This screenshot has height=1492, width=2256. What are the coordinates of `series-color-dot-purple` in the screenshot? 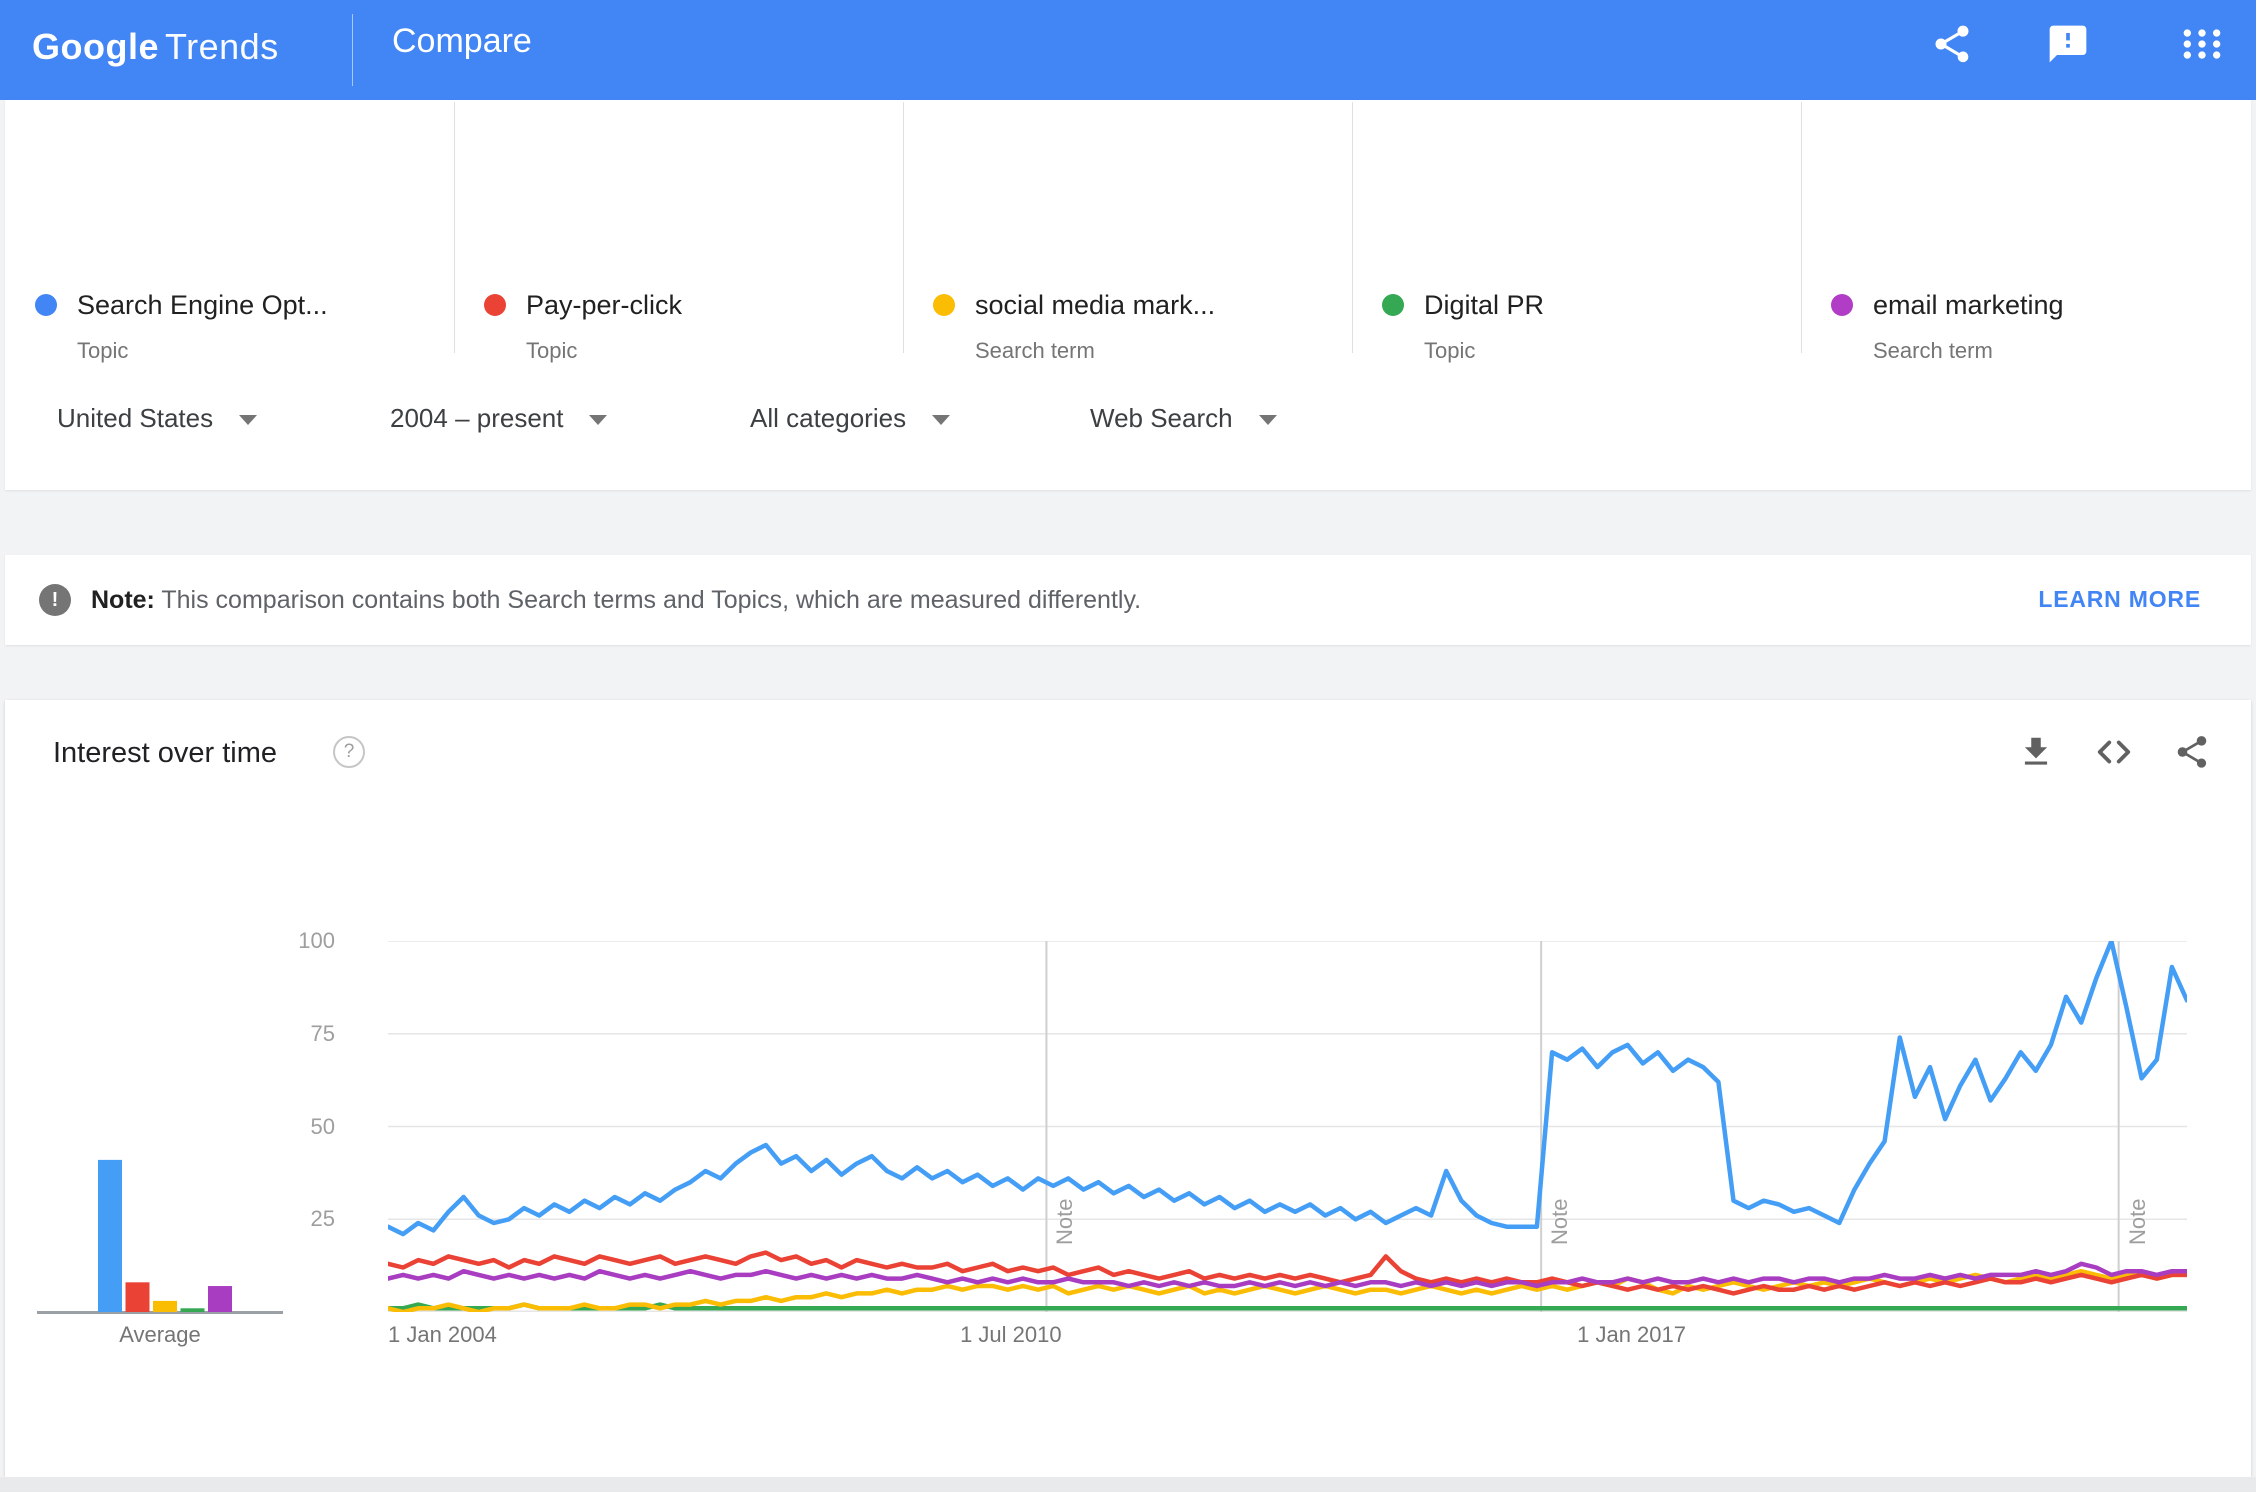 It's located at (1842, 305).